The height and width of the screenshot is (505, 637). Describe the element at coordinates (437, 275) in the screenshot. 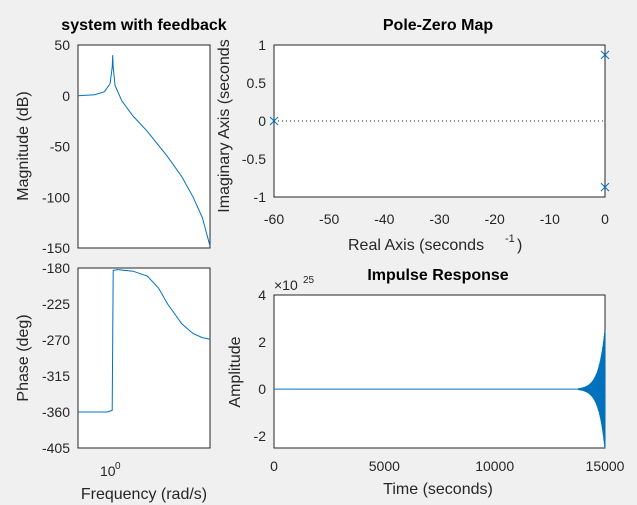

I see `impulse-title: Impulse Response` at that location.